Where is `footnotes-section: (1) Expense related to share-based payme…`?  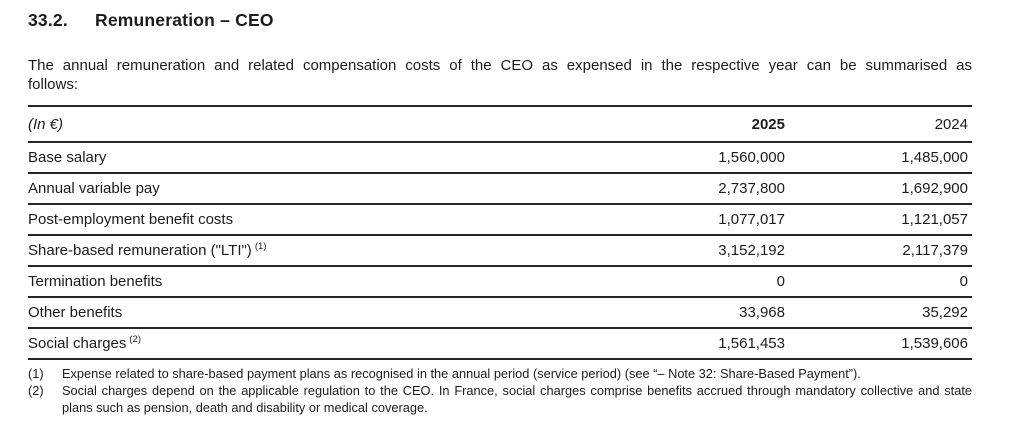
footnotes-section: (1) Expense related to share-based payme… is located at coordinates (500, 390).